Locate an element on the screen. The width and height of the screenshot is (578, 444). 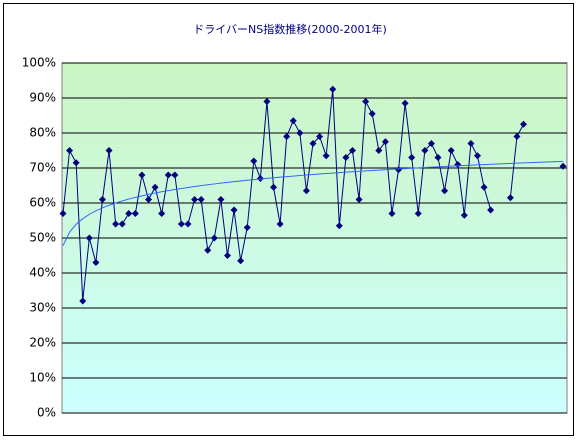
y-tick-label: 30% is located at coordinates (42, 308).